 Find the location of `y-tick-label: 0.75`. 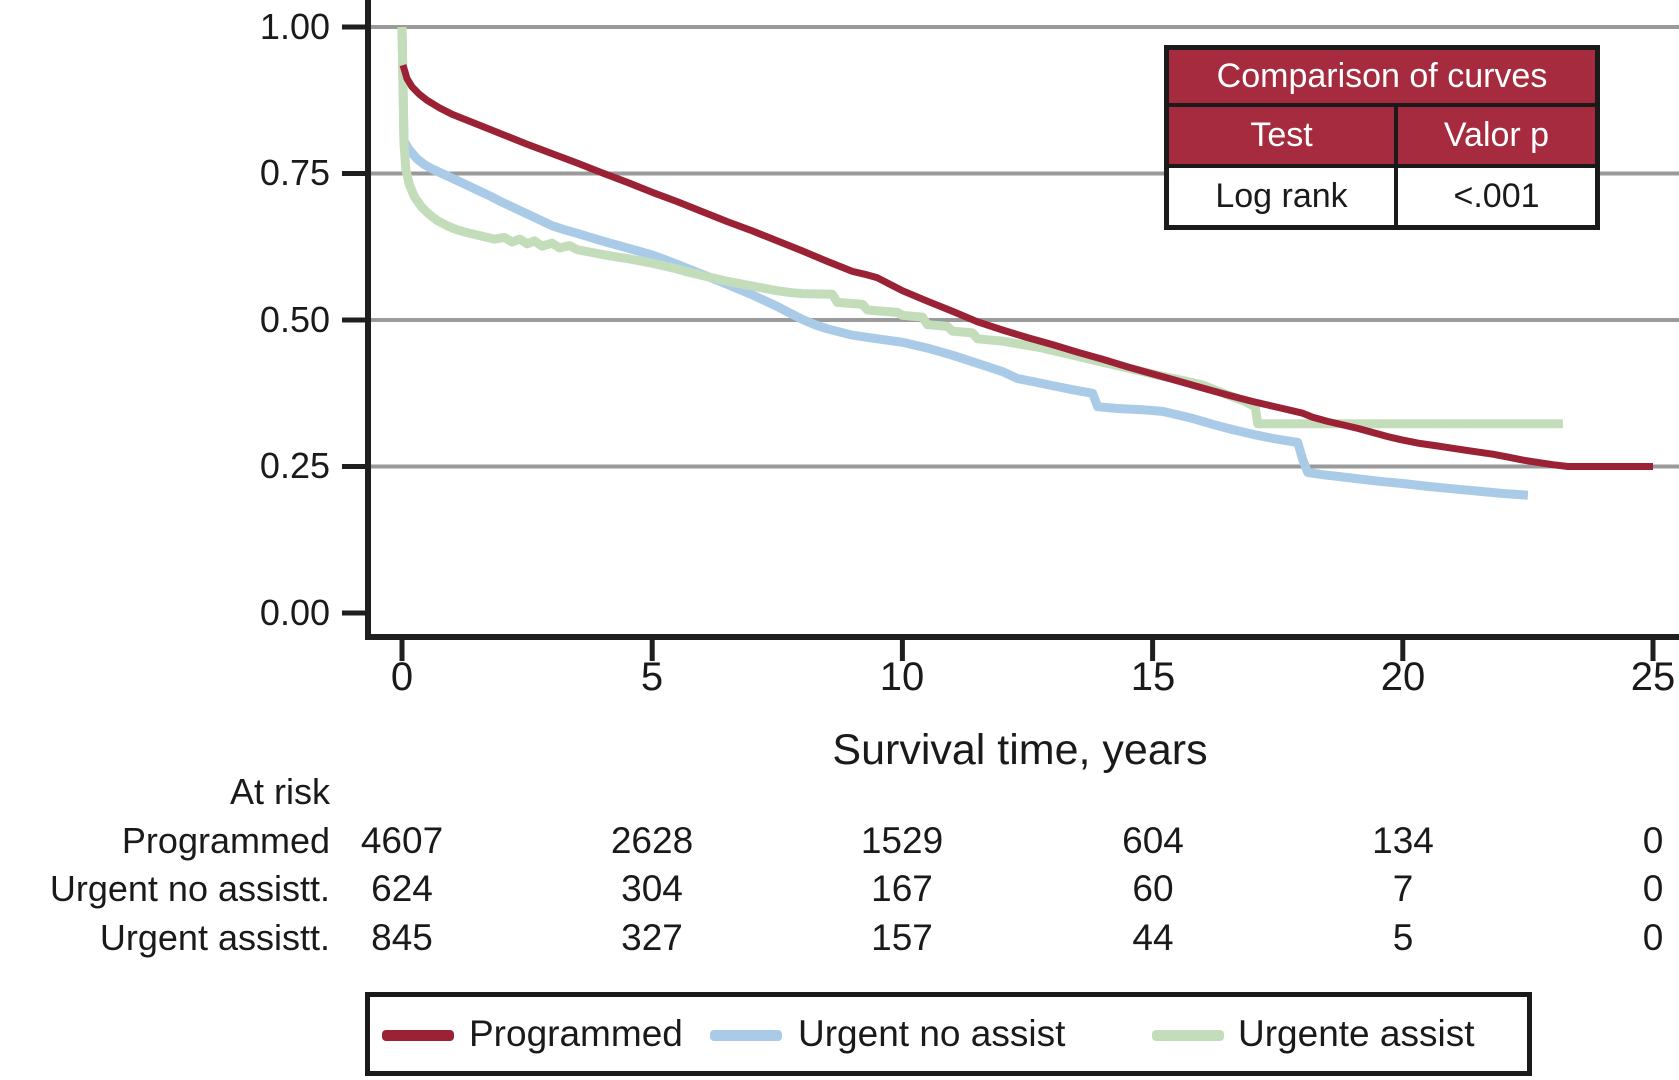

y-tick-label: 0.75 is located at coordinates (294, 172).